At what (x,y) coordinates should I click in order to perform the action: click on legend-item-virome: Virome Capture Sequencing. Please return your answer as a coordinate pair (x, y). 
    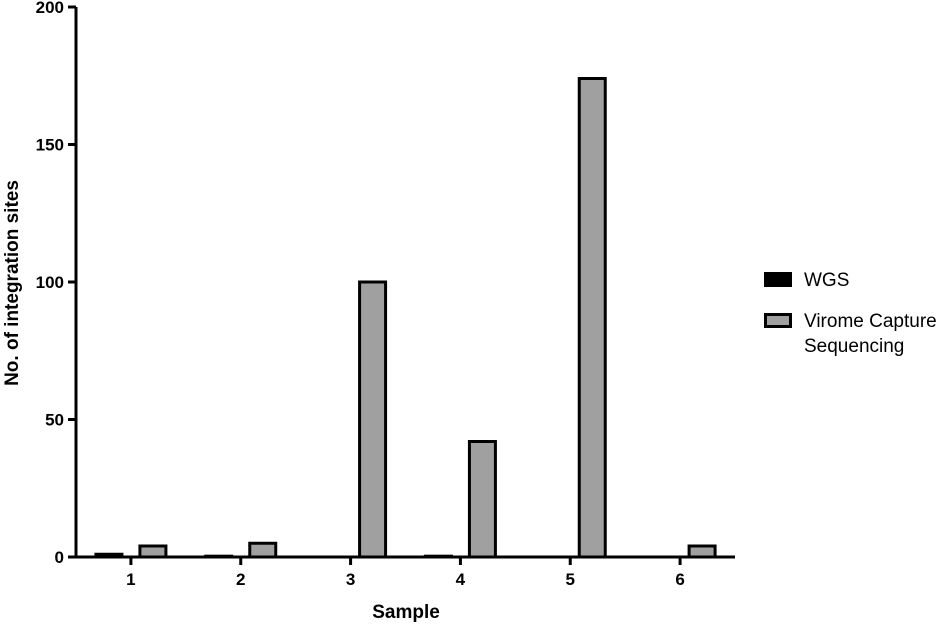
    Looking at the image, I should click on (856, 334).